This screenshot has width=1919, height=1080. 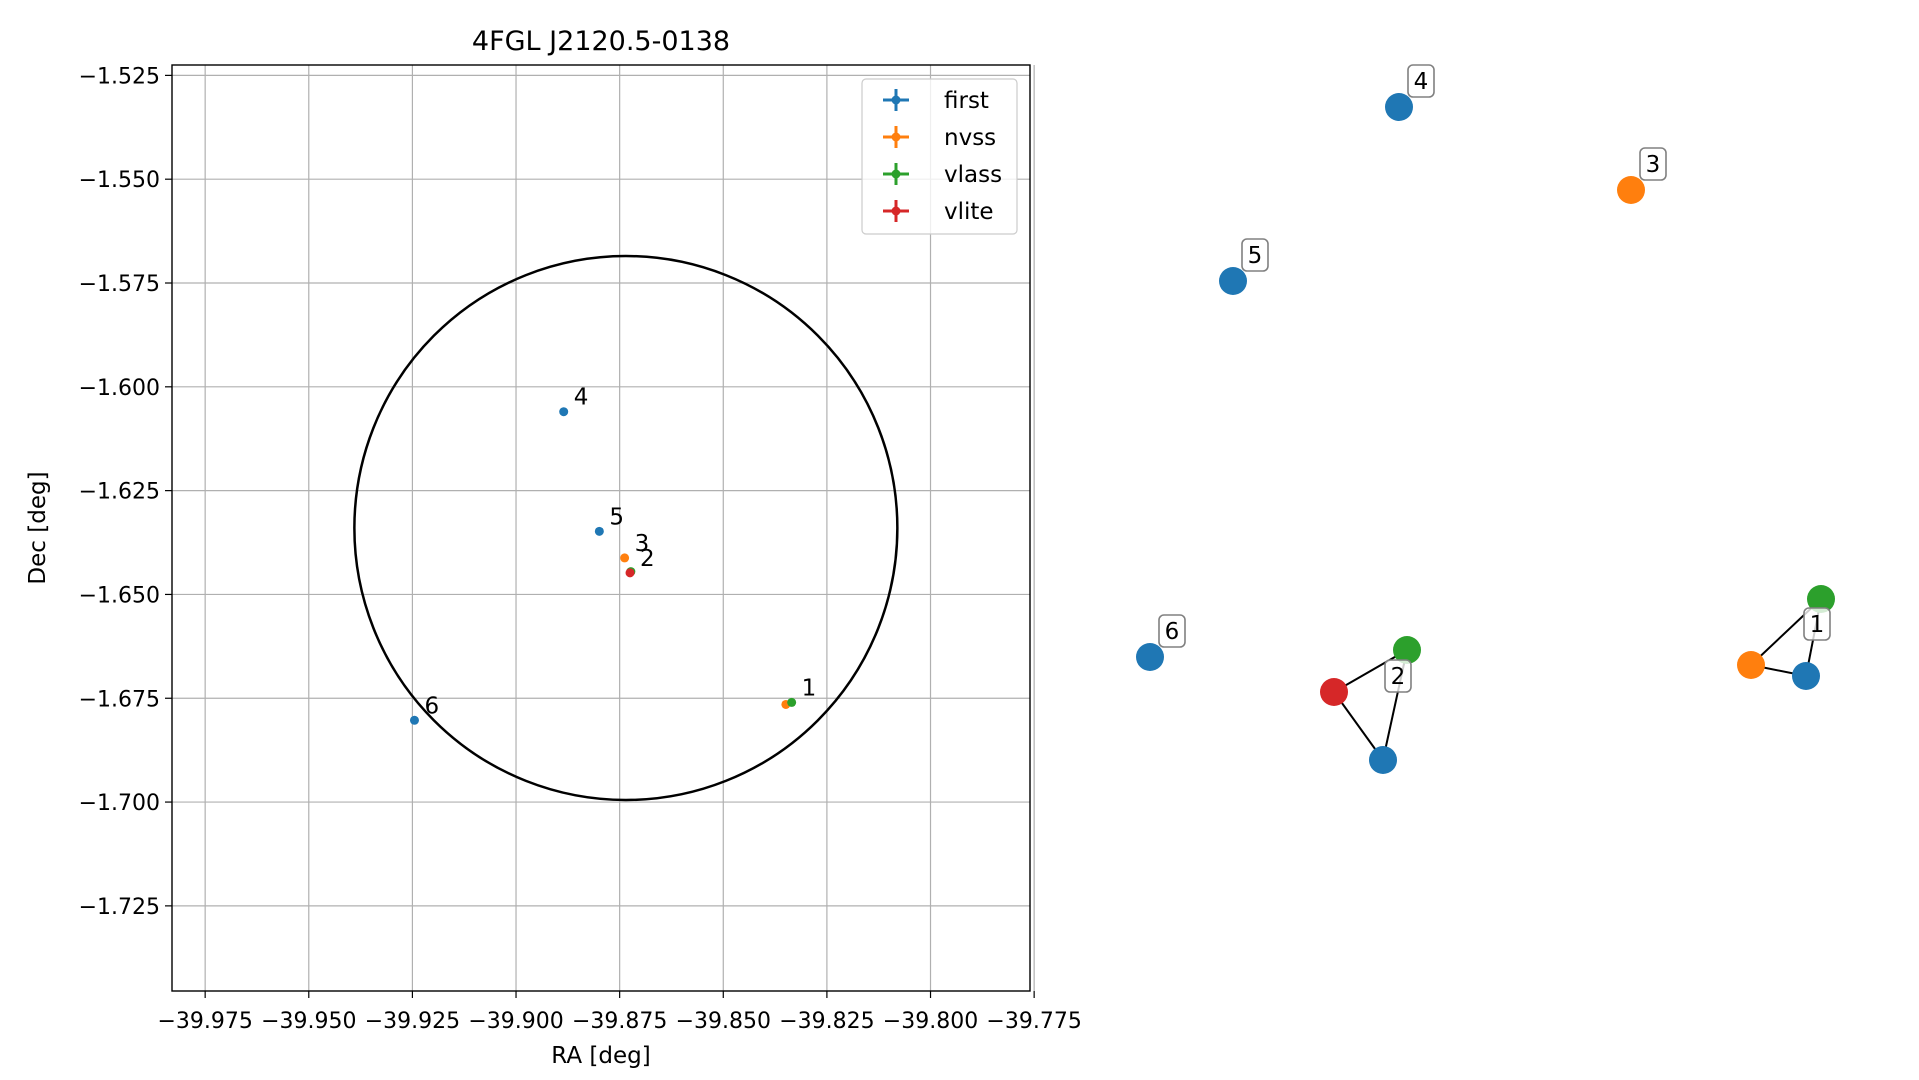 What do you see at coordinates (119, 388) in the screenshot?
I see `y-tick-label: −1.600` at bounding box center [119, 388].